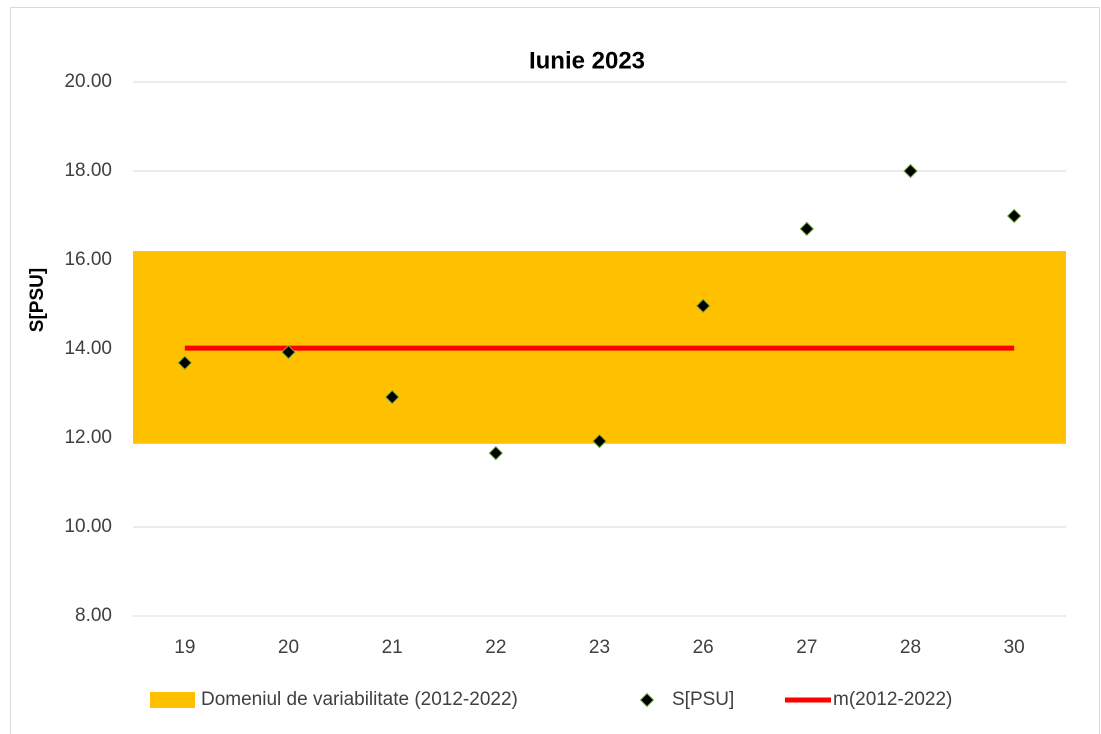 This screenshot has height=734, width=1101. I want to click on y-tick-label: 8.00, so click(93, 615).